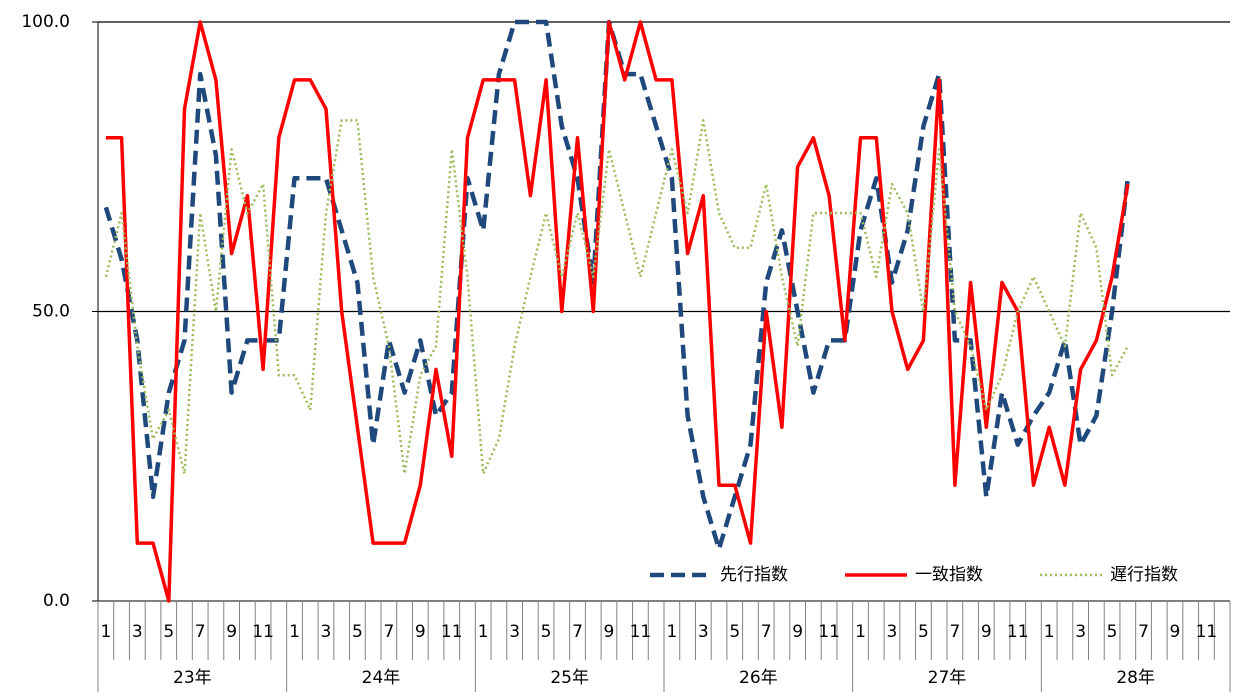 The width and height of the screenshot is (1233, 696). I want to click on legend-label: 遅行指数, so click(1144, 575).